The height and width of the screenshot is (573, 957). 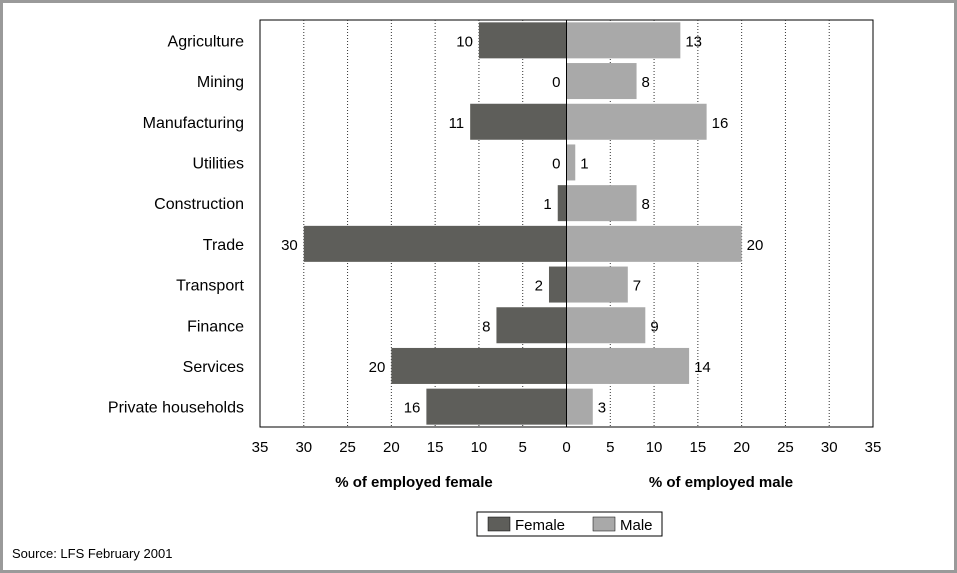 I want to click on value-label-male-agriculture: 13, so click(x=693, y=41).